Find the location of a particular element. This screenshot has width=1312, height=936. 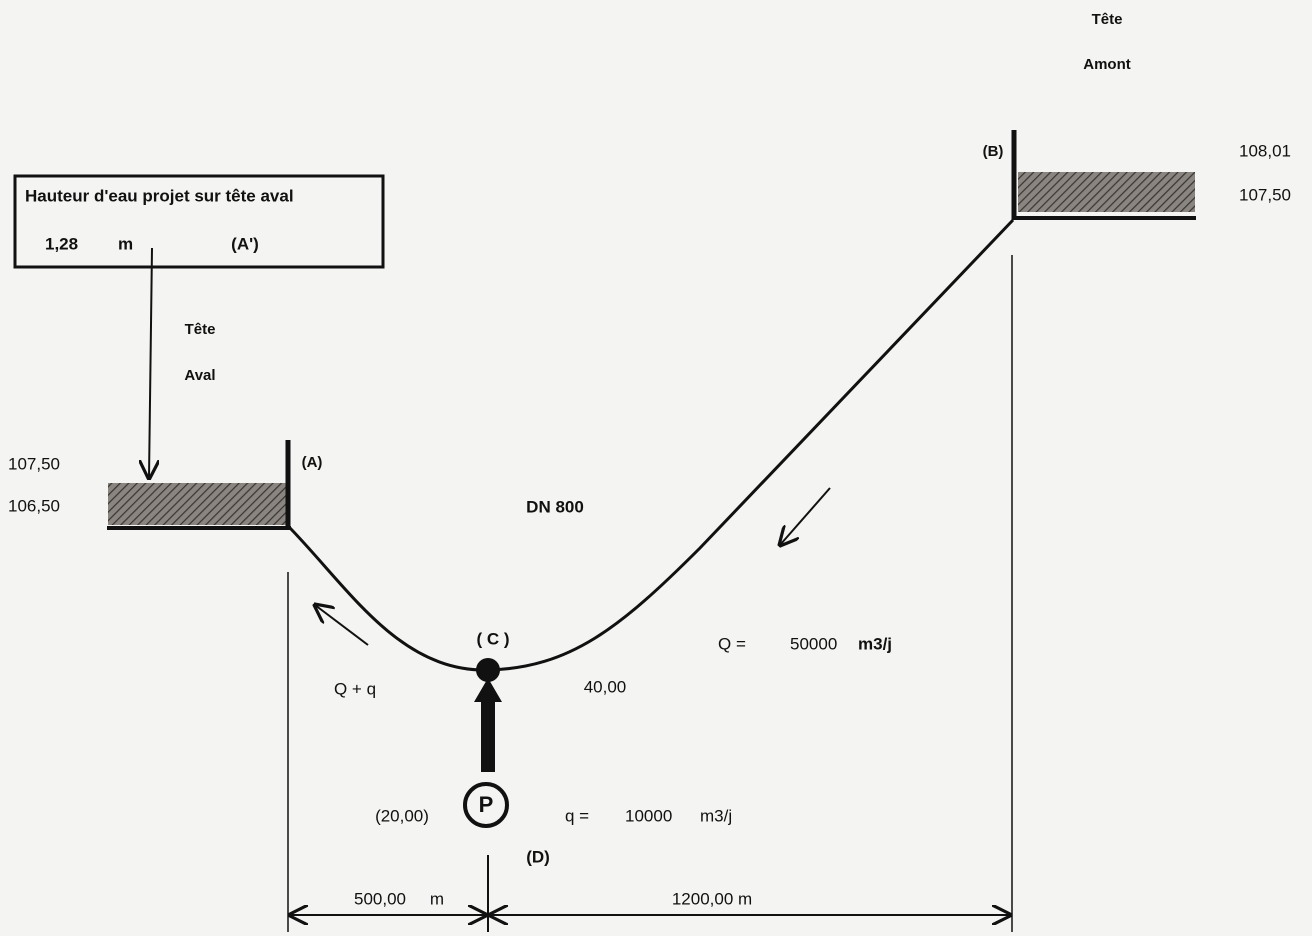

info-box is located at coordinates (199, 221).